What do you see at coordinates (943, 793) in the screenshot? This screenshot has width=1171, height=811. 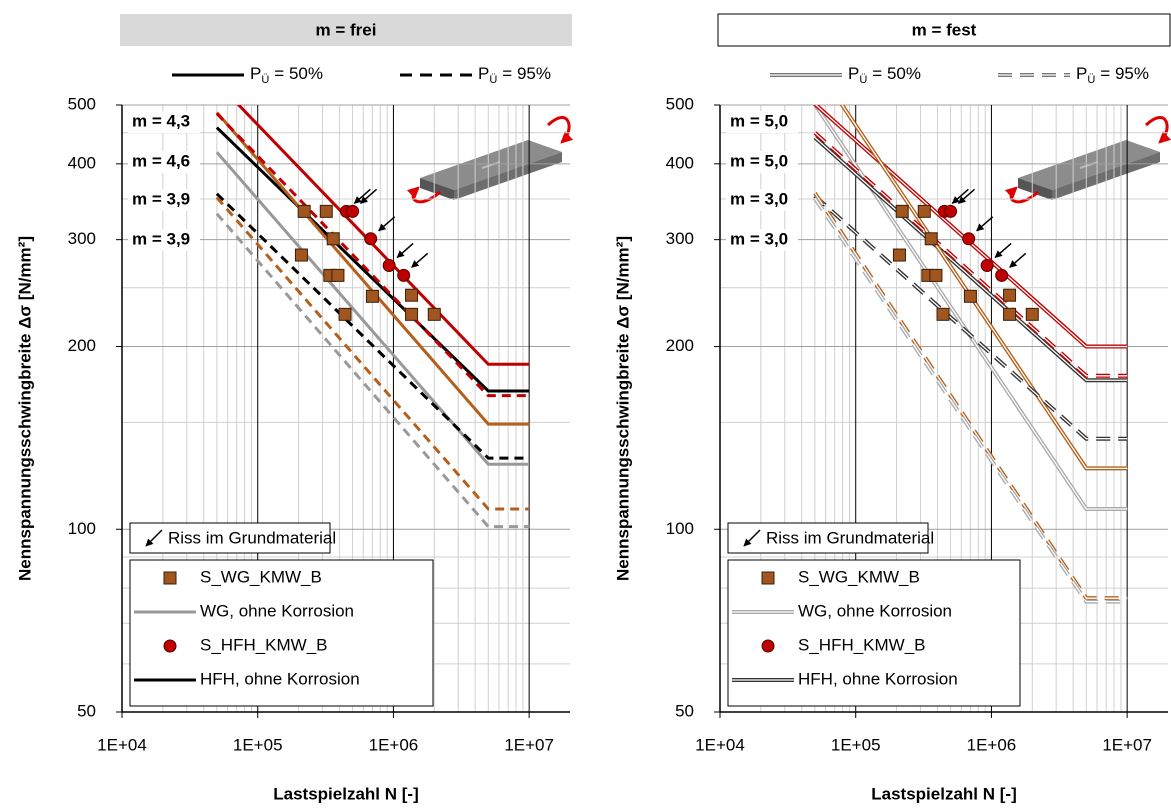 I see `x-axis-label: Lastspielzahl N [-]` at bounding box center [943, 793].